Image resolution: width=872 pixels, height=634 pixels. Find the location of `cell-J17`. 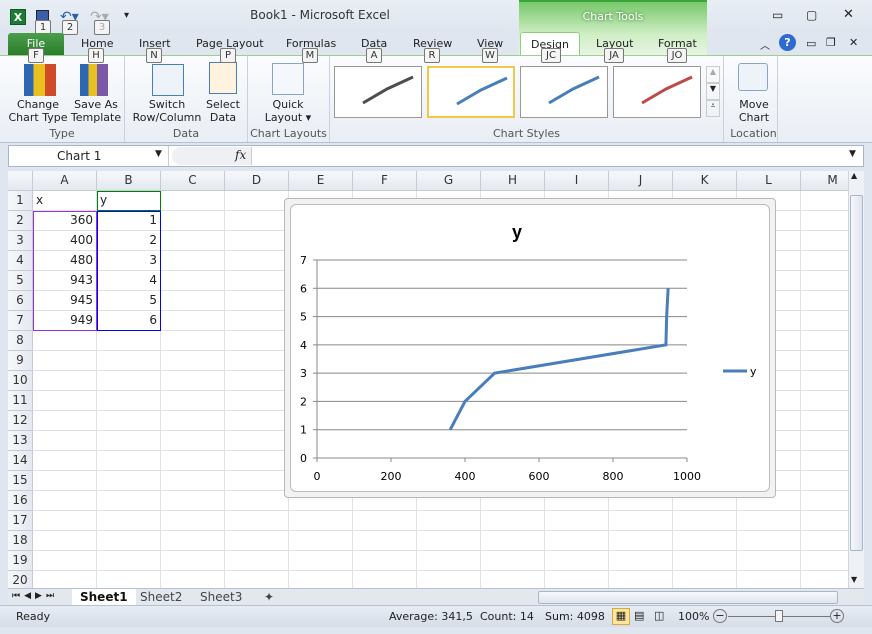

cell-J17 is located at coordinates (641, 521).